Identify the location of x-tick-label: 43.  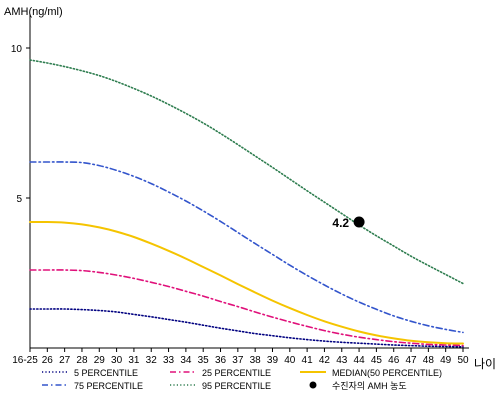
(342, 360).